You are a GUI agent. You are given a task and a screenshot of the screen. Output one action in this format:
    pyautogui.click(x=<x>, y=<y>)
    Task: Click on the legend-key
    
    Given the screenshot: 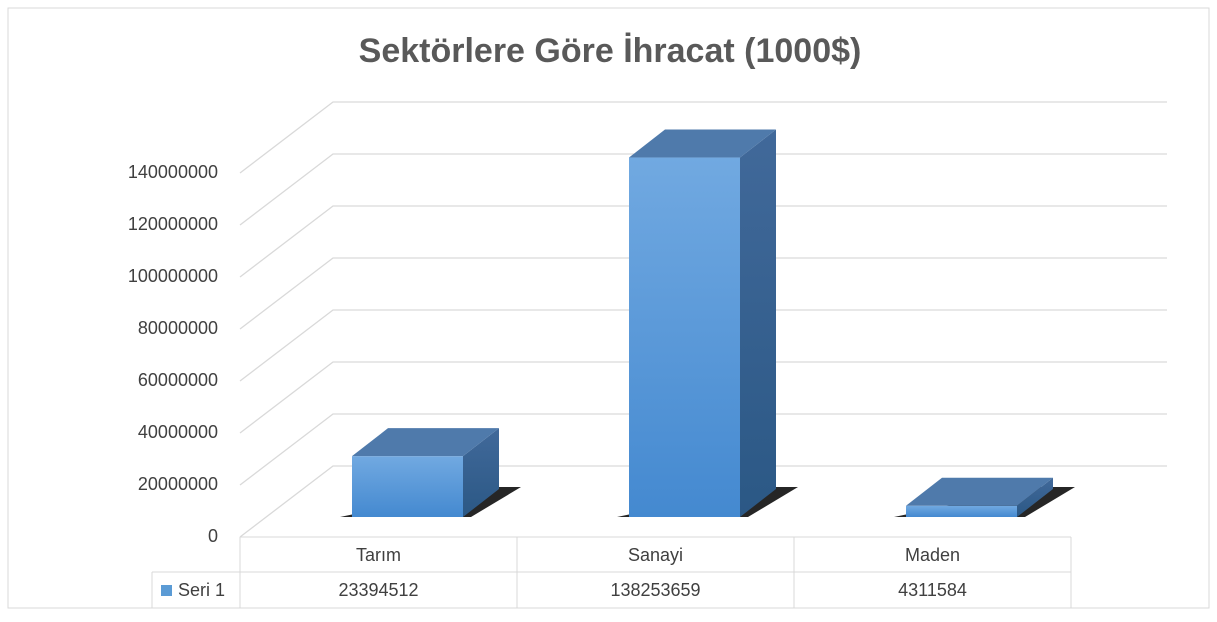 What is the action you would take?
    pyautogui.click(x=166, y=590)
    